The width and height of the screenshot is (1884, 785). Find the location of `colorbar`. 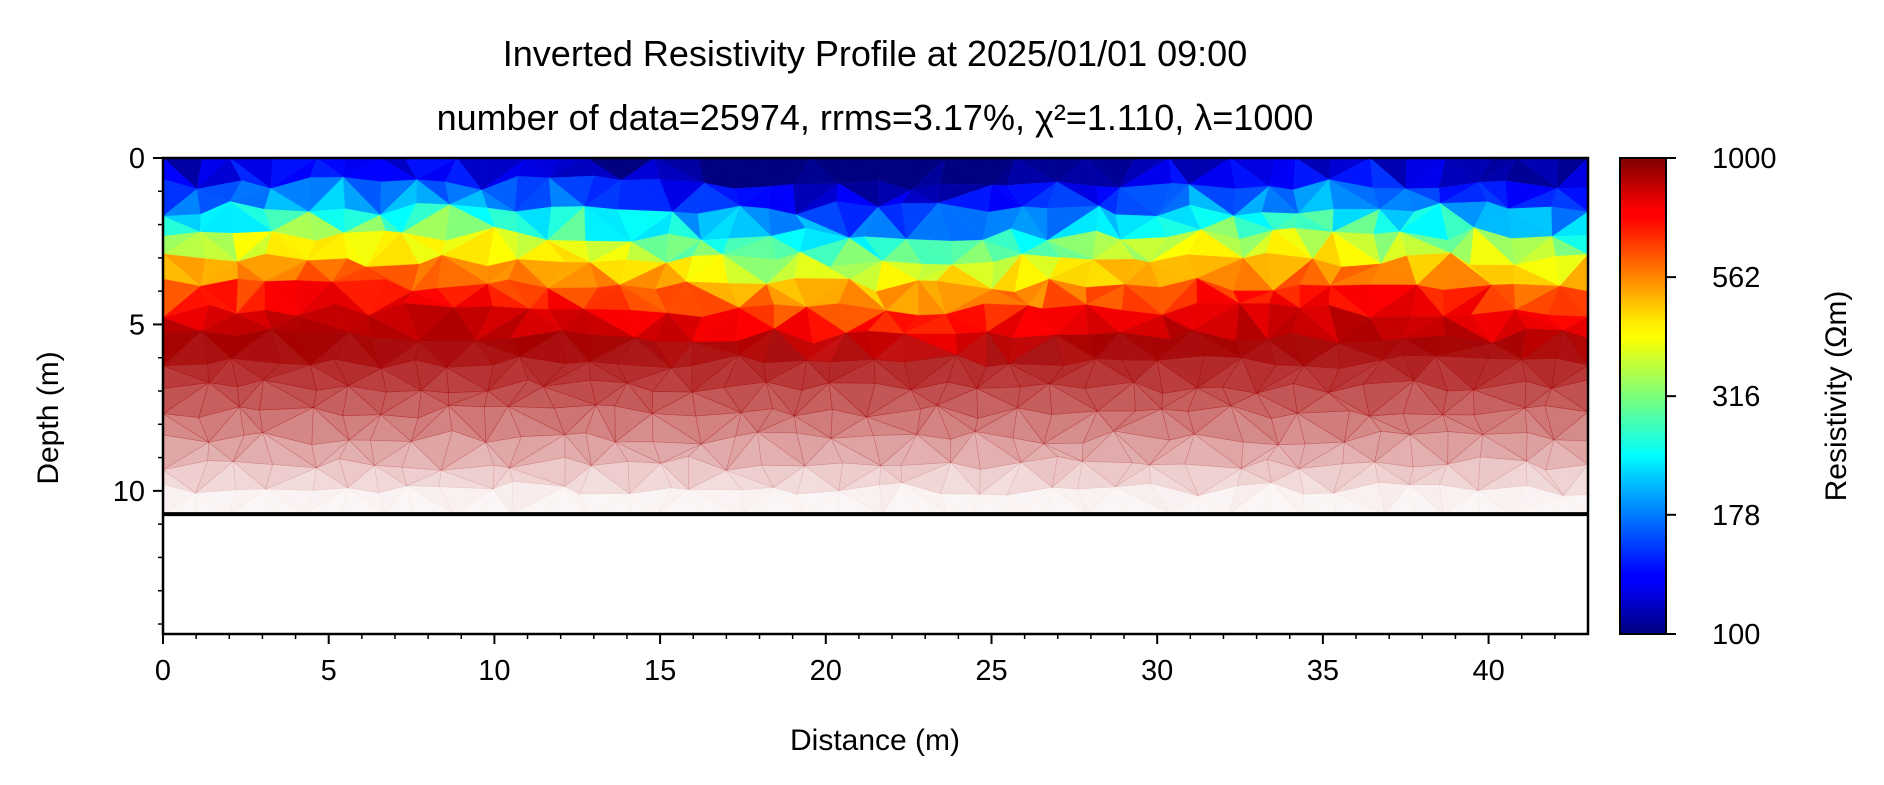

colorbar is located at coordinates (1643, 396).